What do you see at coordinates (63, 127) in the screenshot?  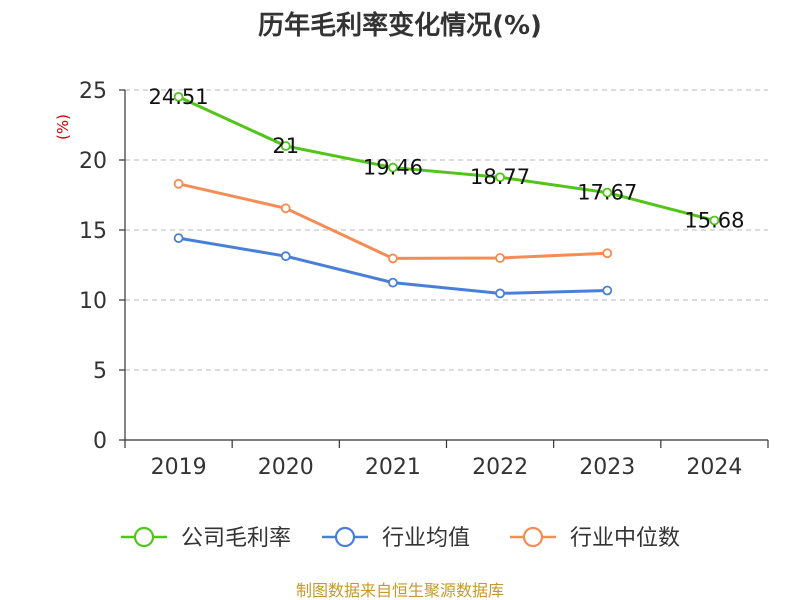 I see `y-axis-label: (%)` at bounding box center [63, 127].